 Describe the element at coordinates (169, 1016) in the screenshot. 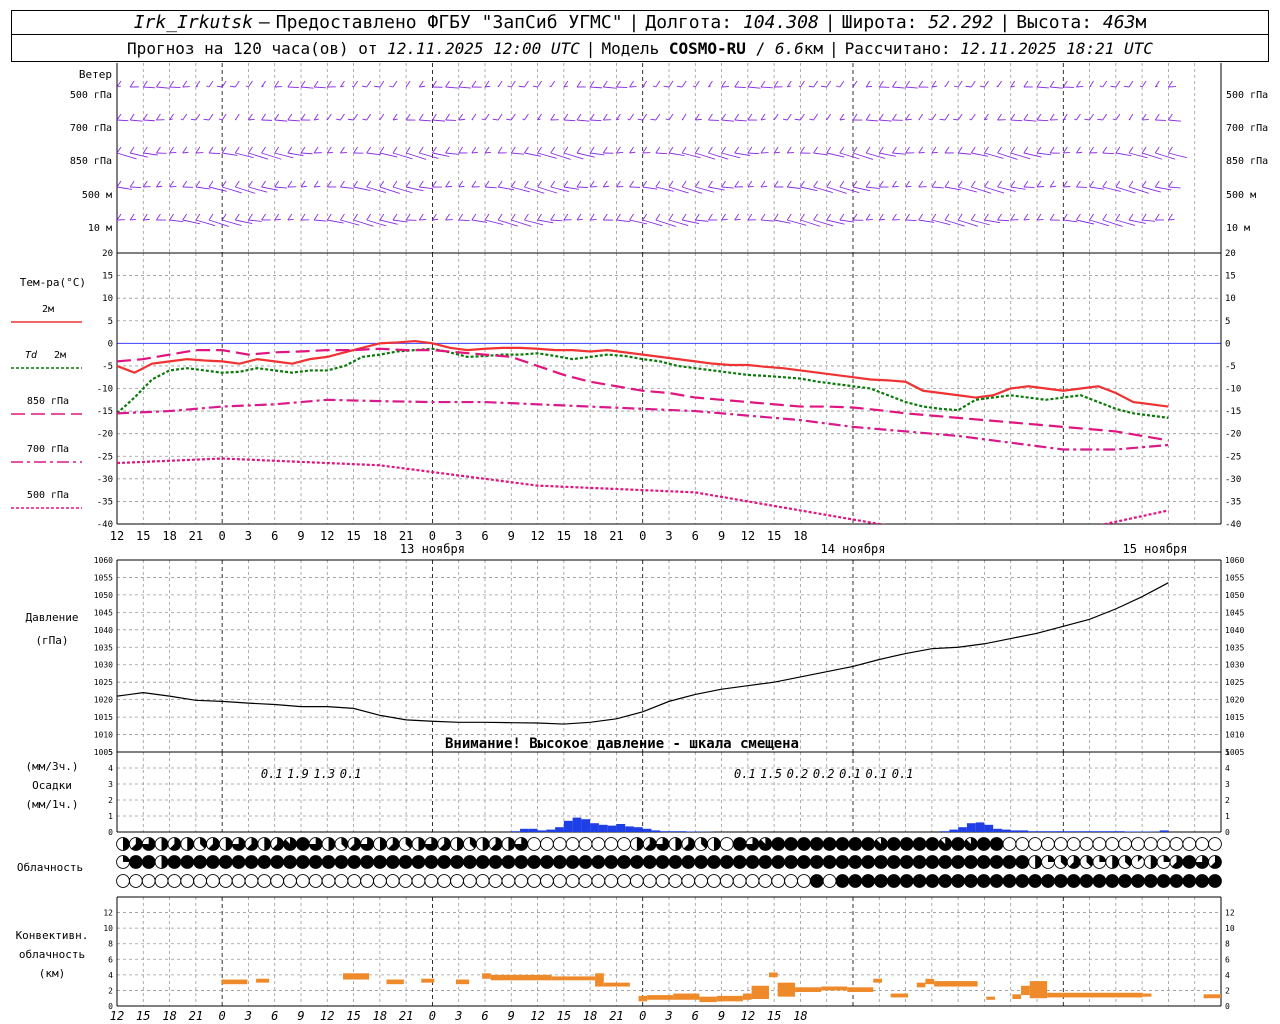

I see `conv-hour-label: 18` at that location.